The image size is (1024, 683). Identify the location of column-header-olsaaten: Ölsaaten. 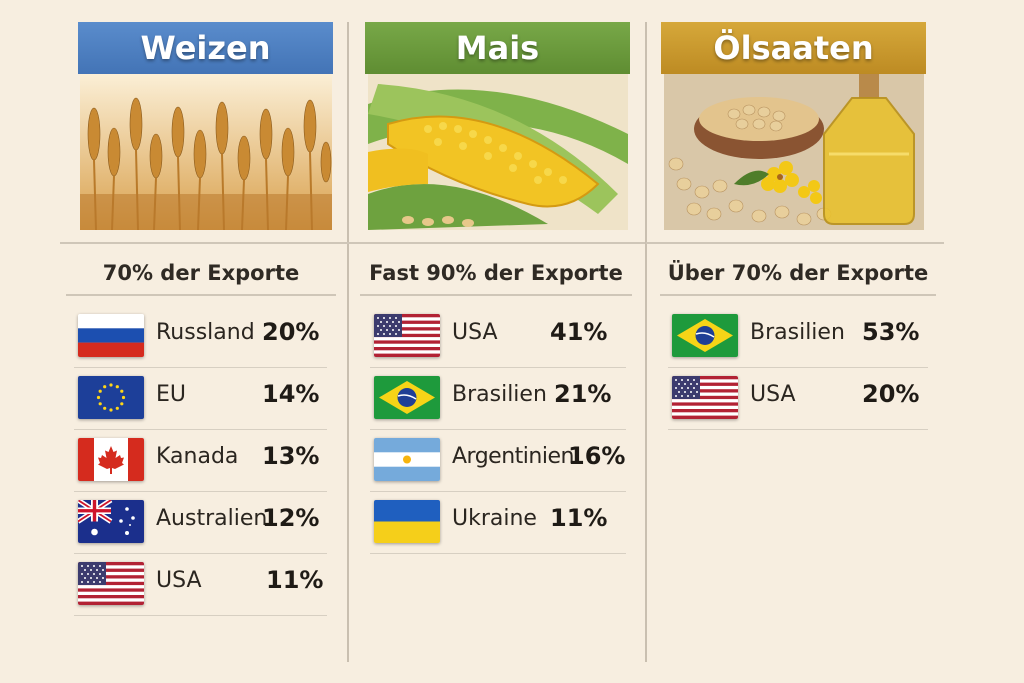
(793, 48).